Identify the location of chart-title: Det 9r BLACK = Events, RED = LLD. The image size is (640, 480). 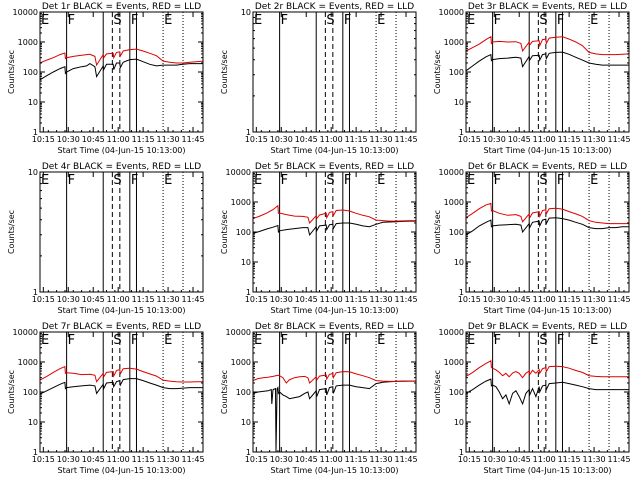
(547, 327).